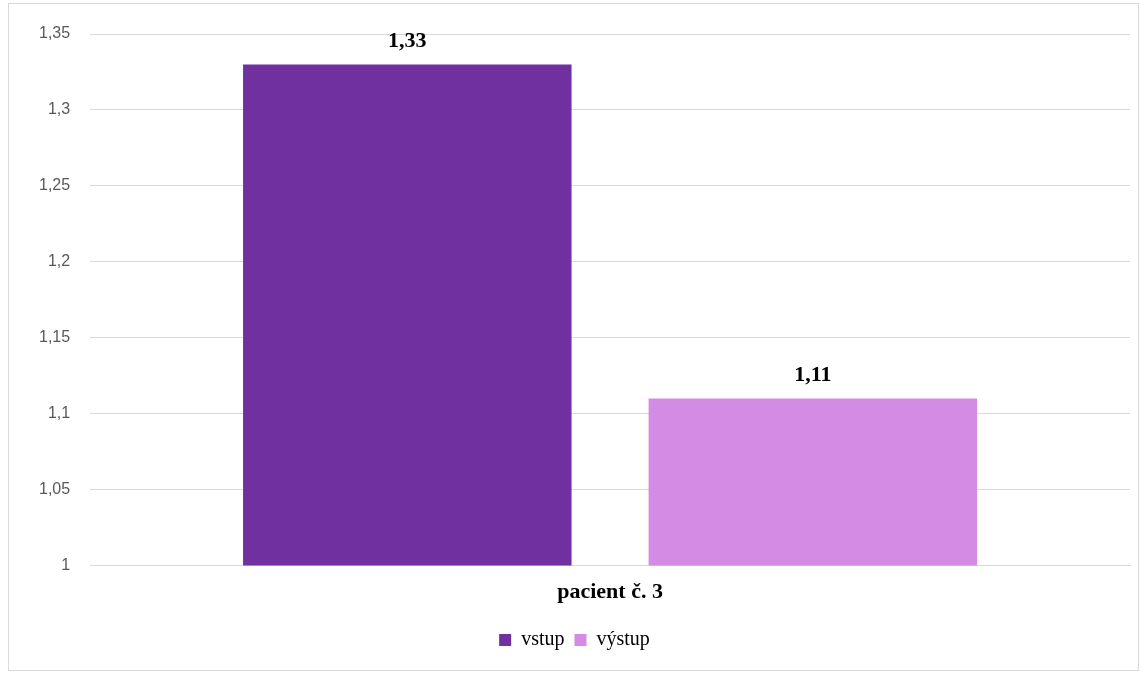 The image size is (1147, 677). Describe the element at coordinates (813, 374) in the screenshot. I see `data-label: 1,11` at that location.